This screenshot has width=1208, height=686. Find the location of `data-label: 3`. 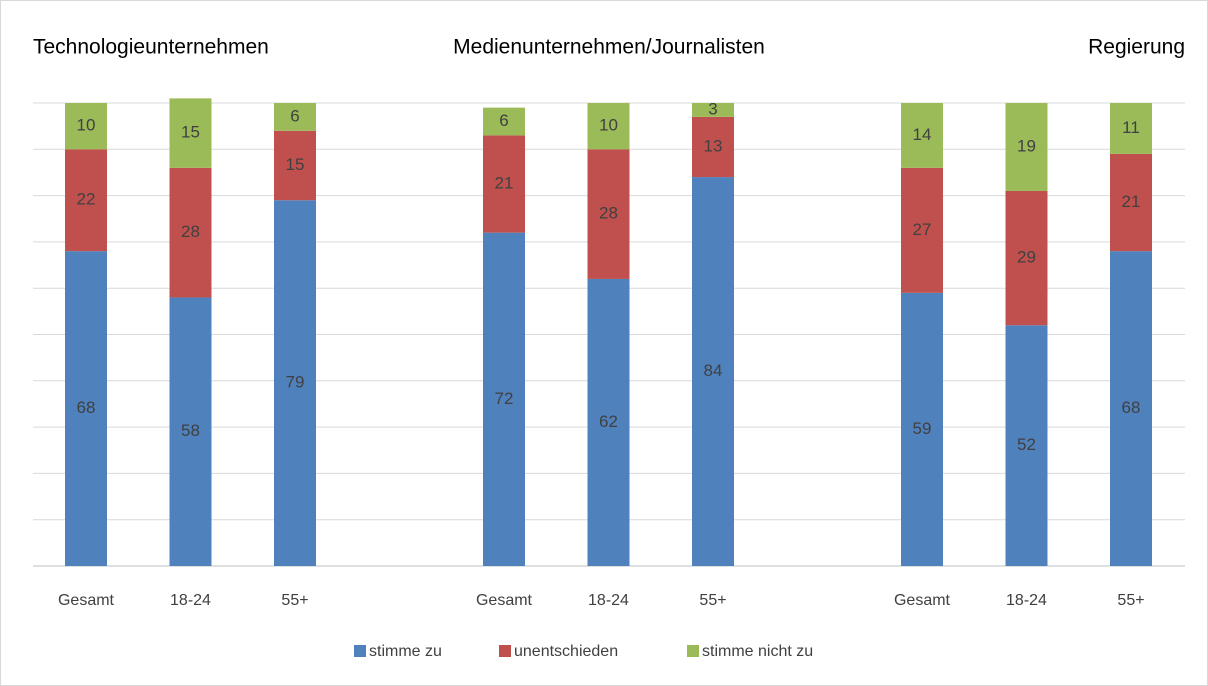

data-label: 3 is located at coordinates (712, 108).